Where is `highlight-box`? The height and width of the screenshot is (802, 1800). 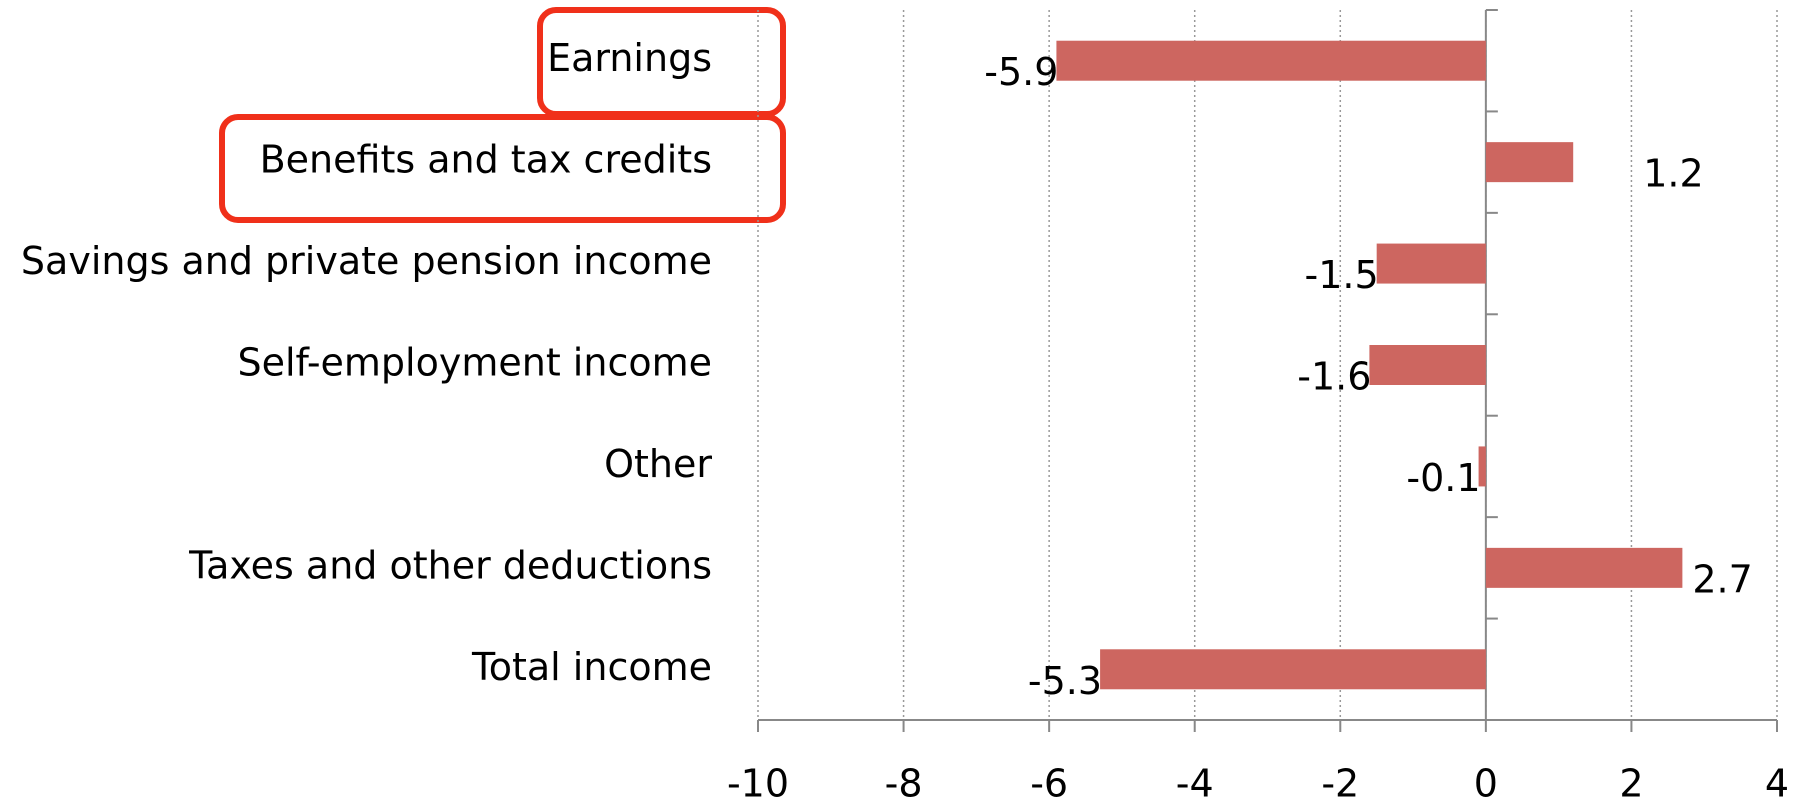
highlight-box is located at coordinates (502, 168).